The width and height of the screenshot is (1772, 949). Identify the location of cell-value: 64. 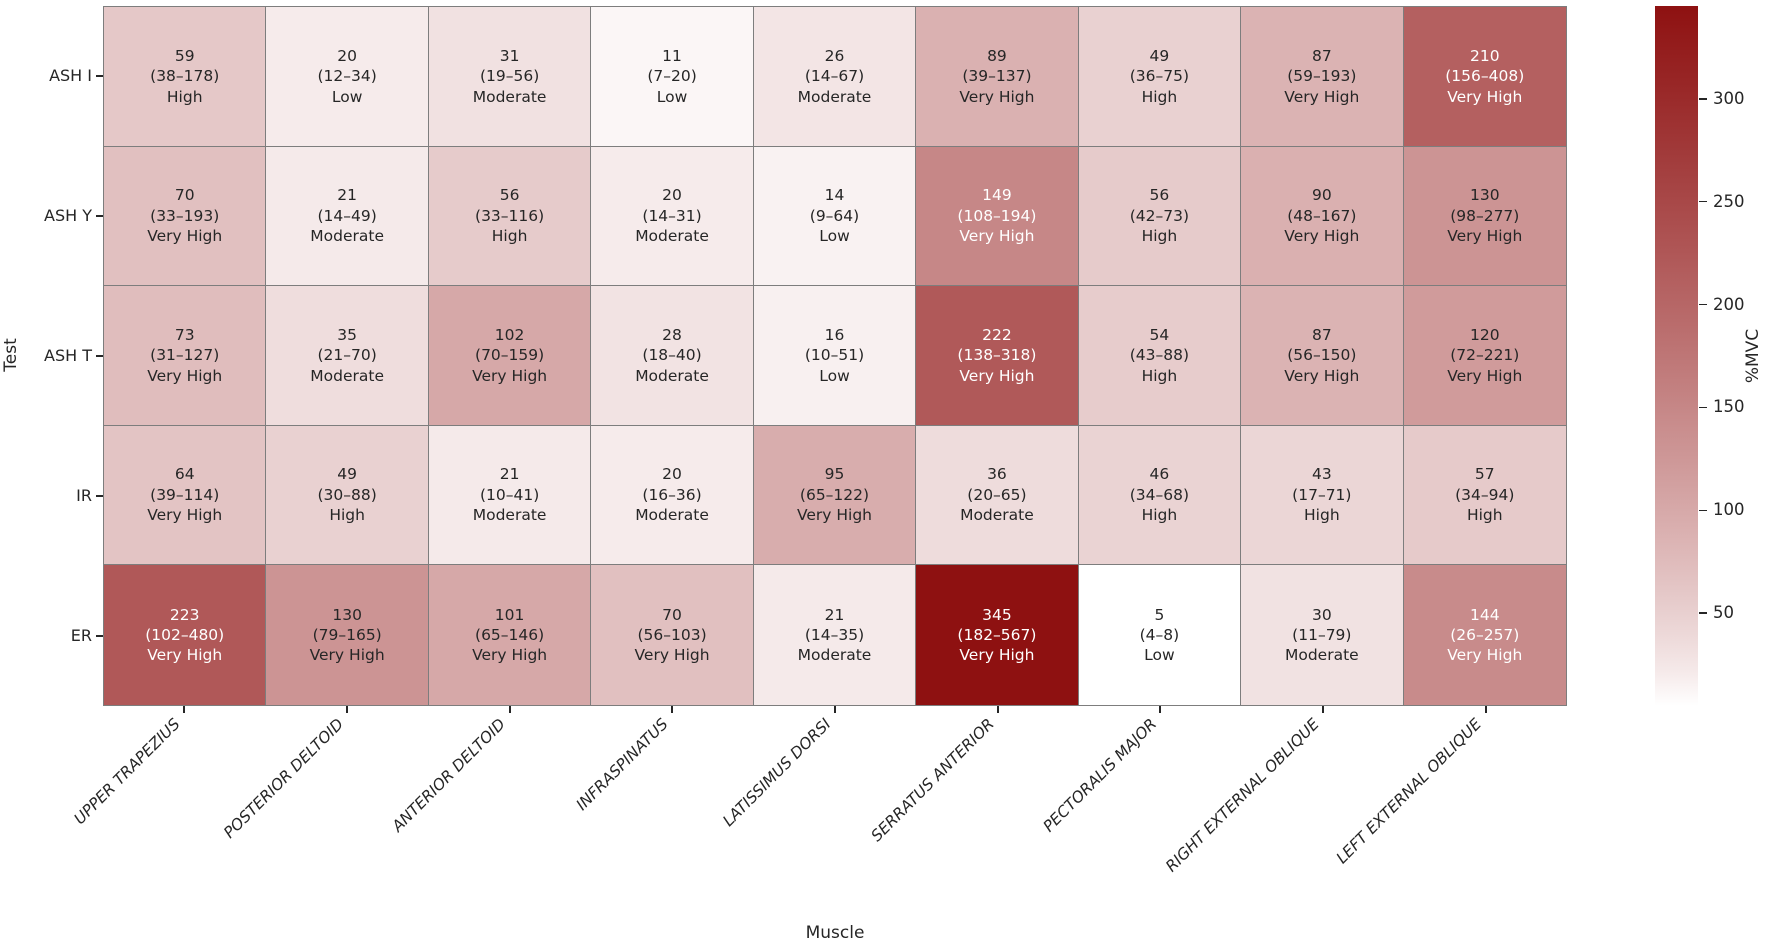
(184, 474).